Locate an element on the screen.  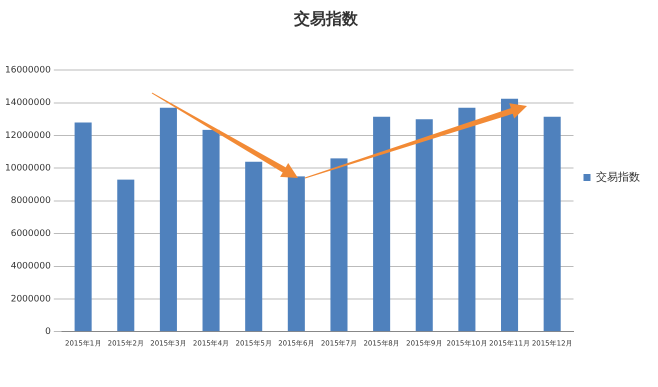
y-tick-label: 8000000 is located at coordinates (31, 201).